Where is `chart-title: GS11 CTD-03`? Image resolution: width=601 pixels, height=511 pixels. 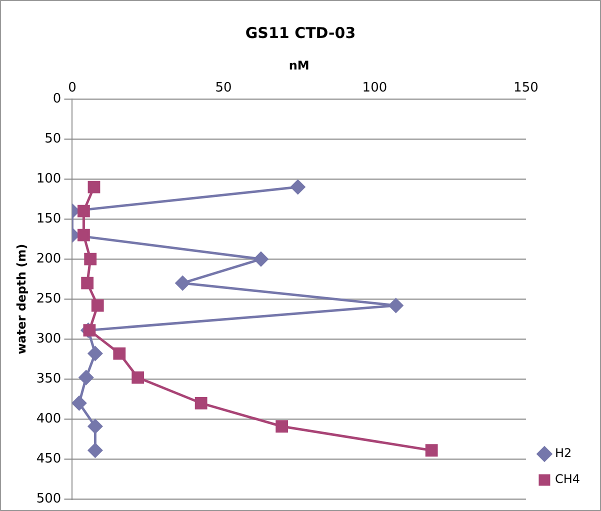
chart-title: GS11 CTD-03 is located at coordinates (300, 33).